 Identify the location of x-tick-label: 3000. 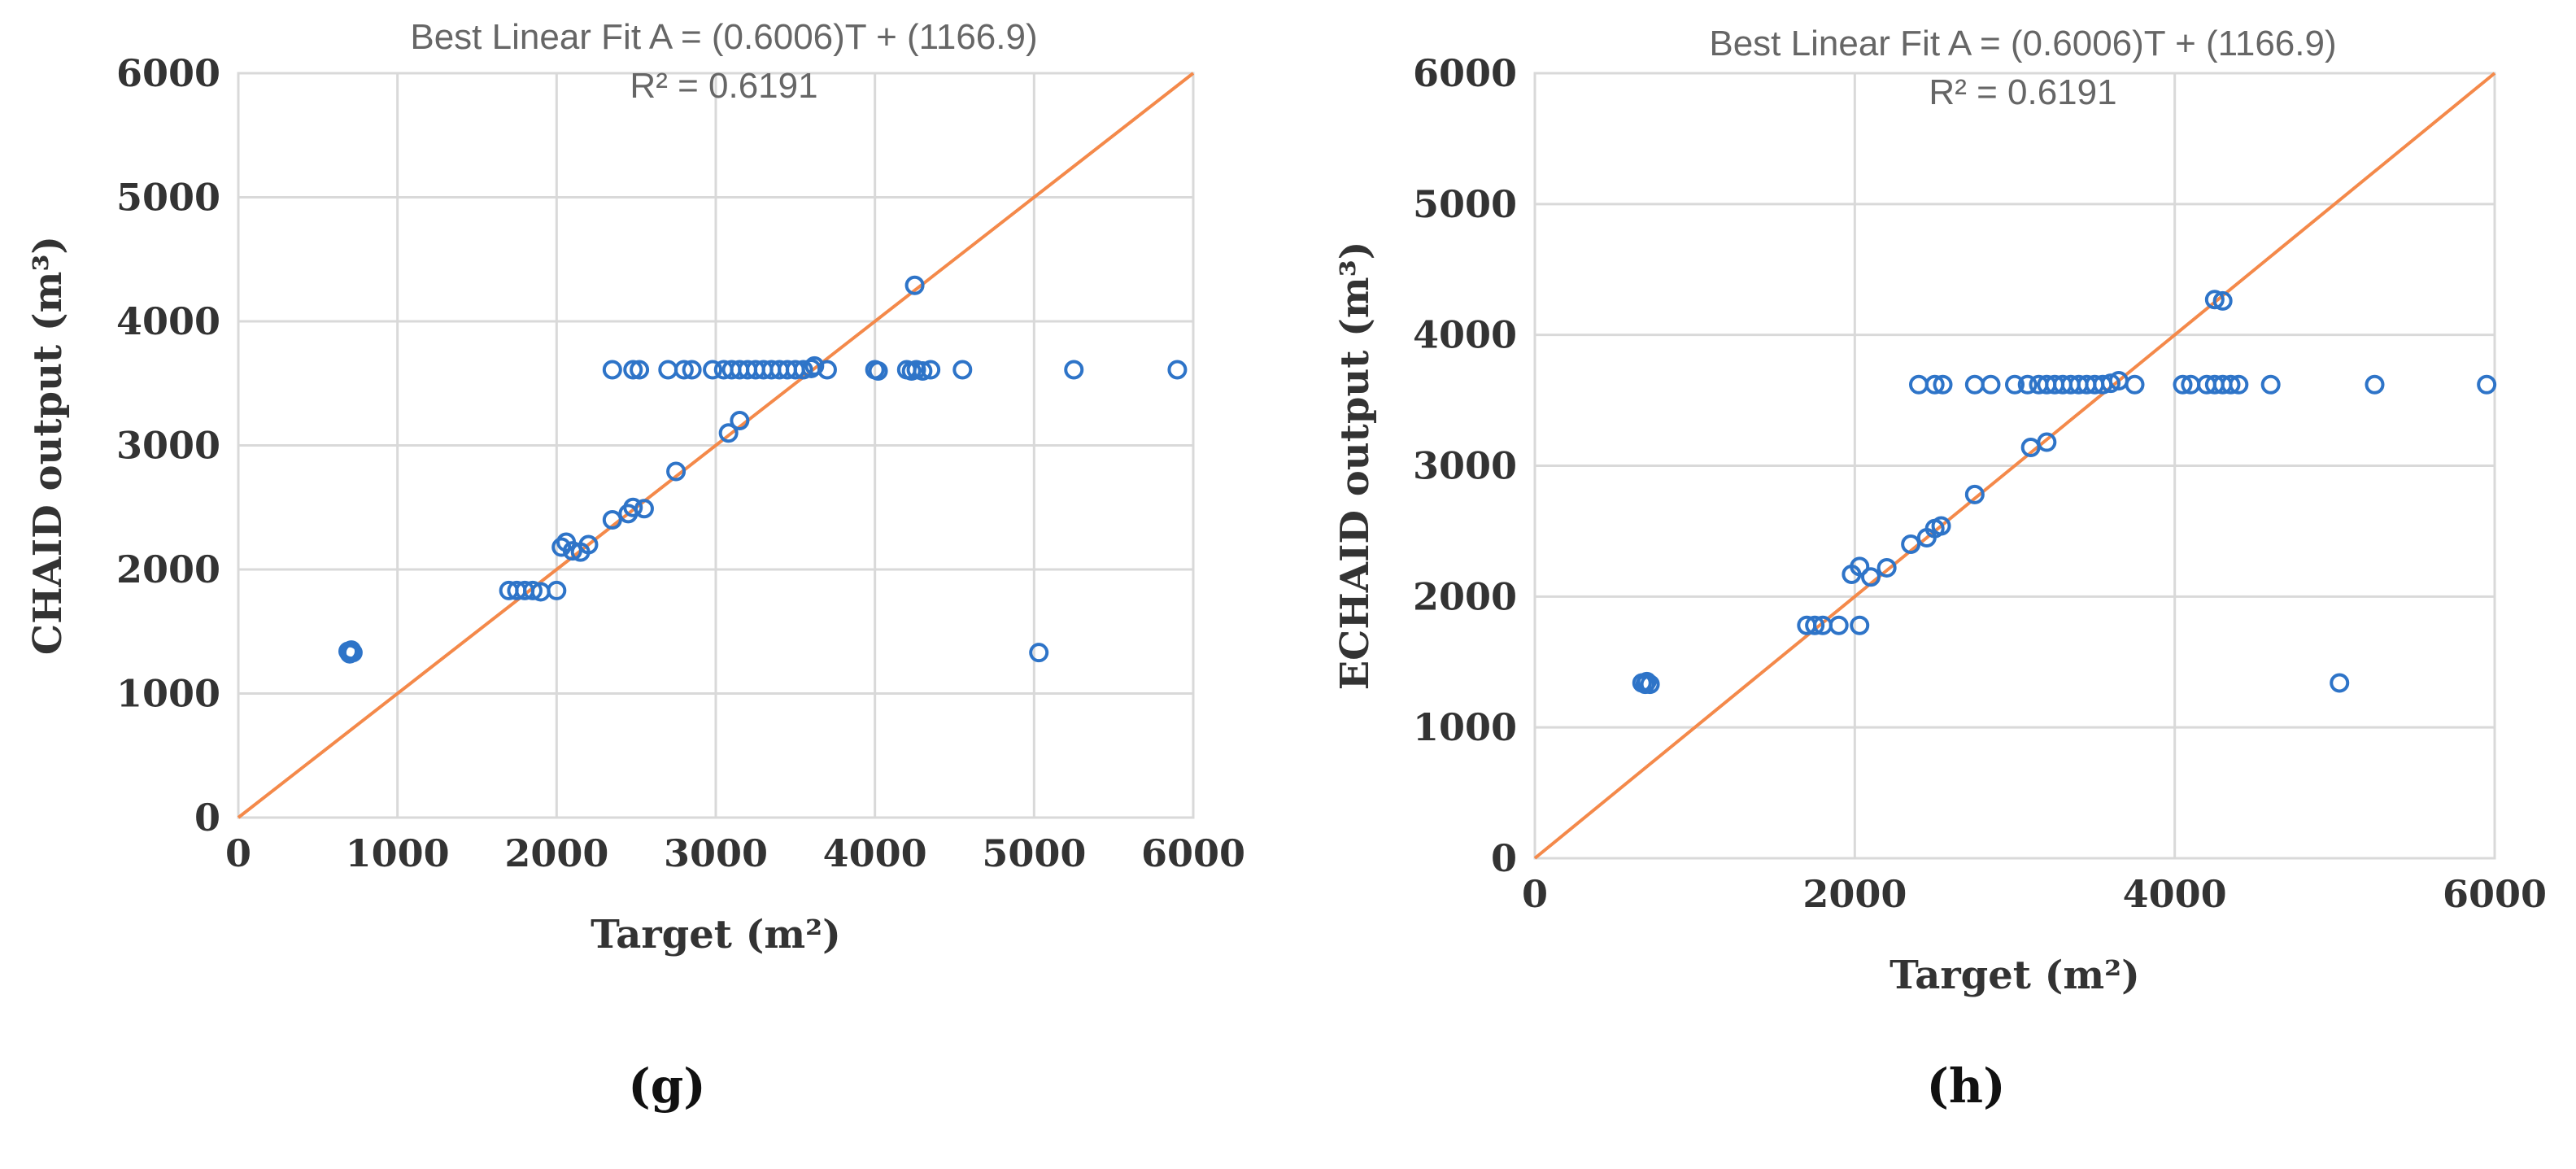
(716, 853).